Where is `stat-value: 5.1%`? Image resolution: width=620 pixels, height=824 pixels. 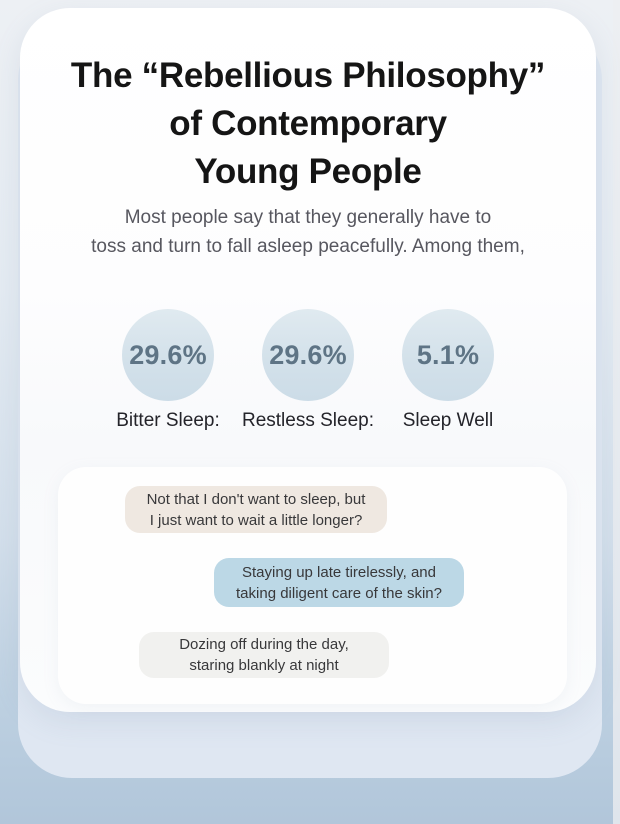
stat-value: 5.1% is located at coordinates (448, 354).